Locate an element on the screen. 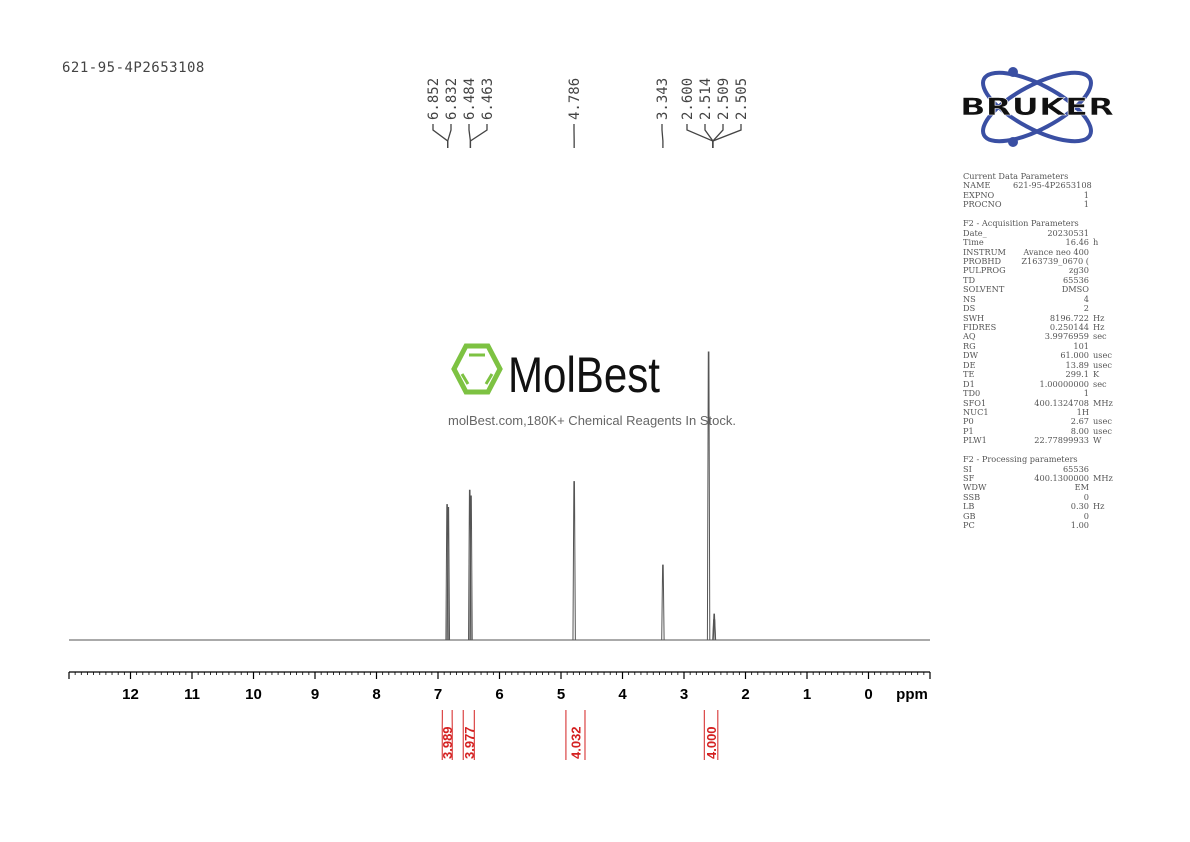 This screenshot has height=842, width=1190. parameter-unit: usec is located at coordinates (1102, 364).